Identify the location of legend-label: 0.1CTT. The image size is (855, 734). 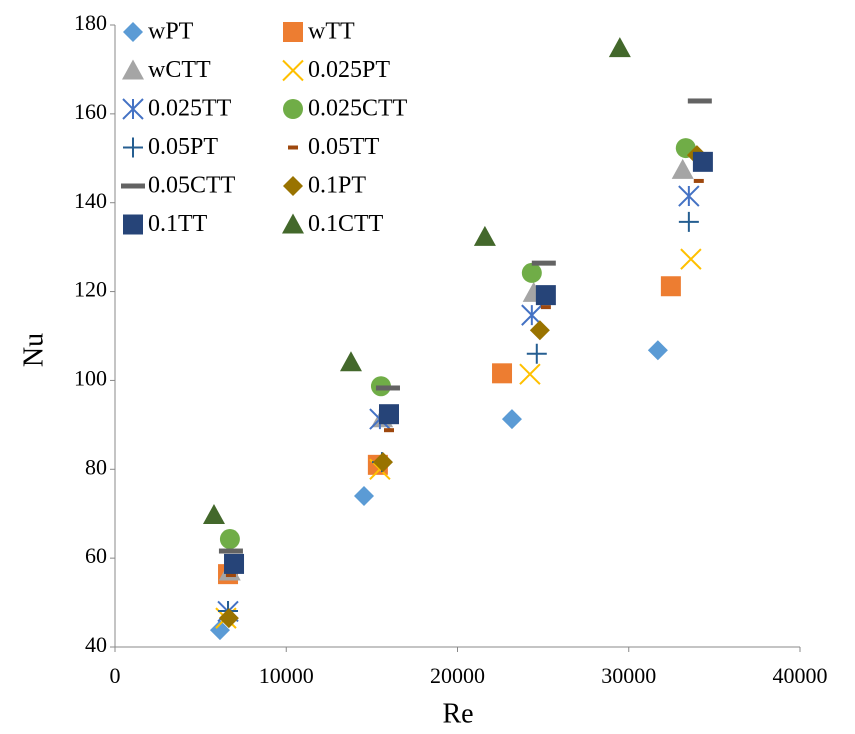
(346, 224).